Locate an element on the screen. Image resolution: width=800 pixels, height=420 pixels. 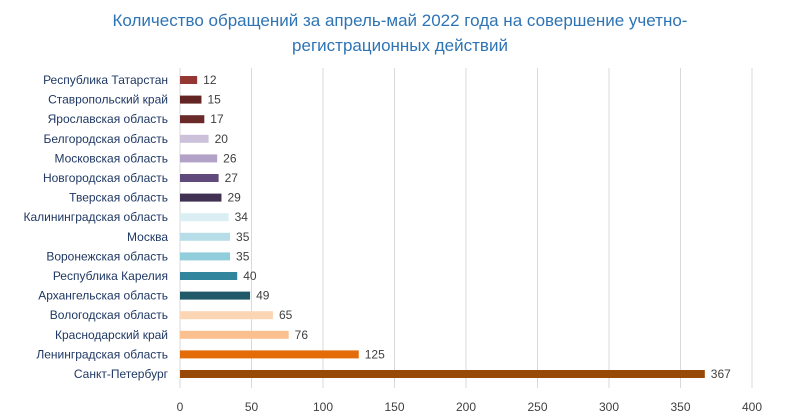
data-label: 49 is located at coordinates (263, 296).